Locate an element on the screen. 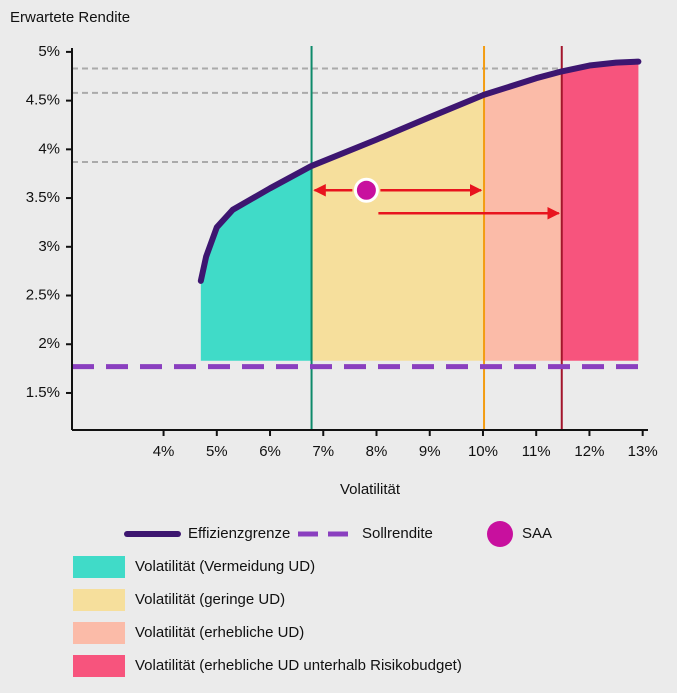  axis-title: Erwartete Rendite is located at coordinates (70, 17).